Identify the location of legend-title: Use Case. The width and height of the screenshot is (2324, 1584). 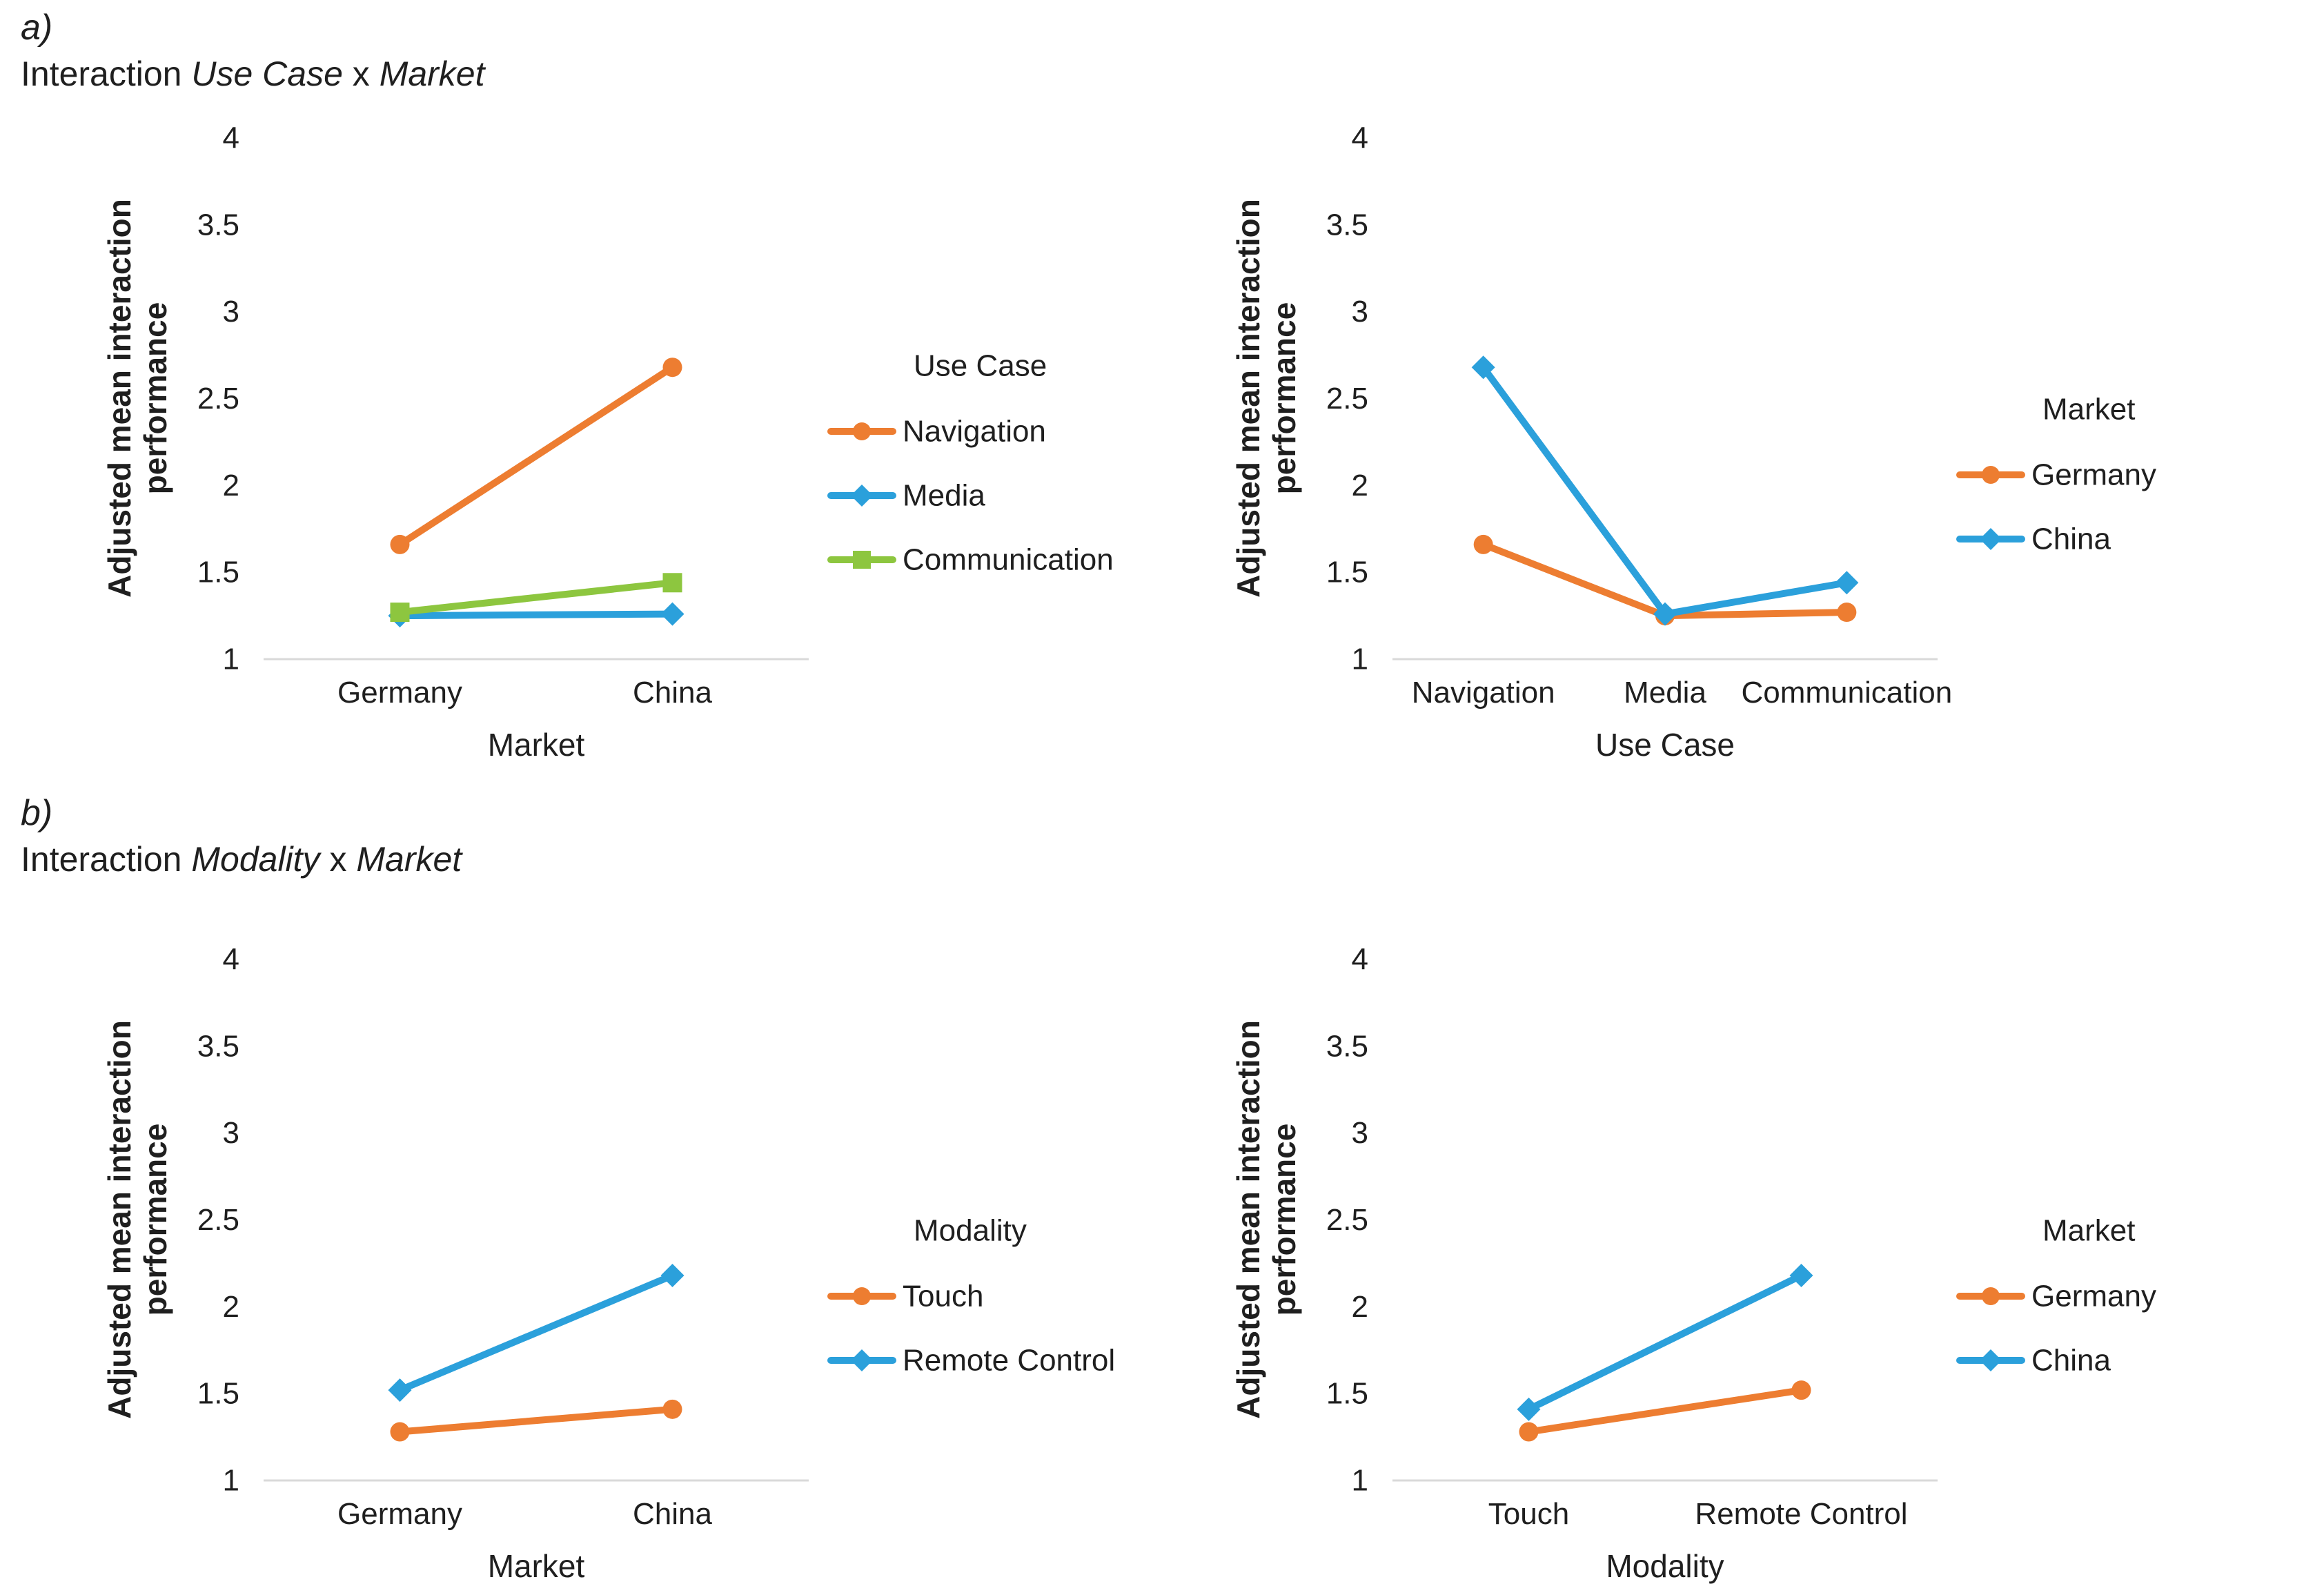
(980, 366).